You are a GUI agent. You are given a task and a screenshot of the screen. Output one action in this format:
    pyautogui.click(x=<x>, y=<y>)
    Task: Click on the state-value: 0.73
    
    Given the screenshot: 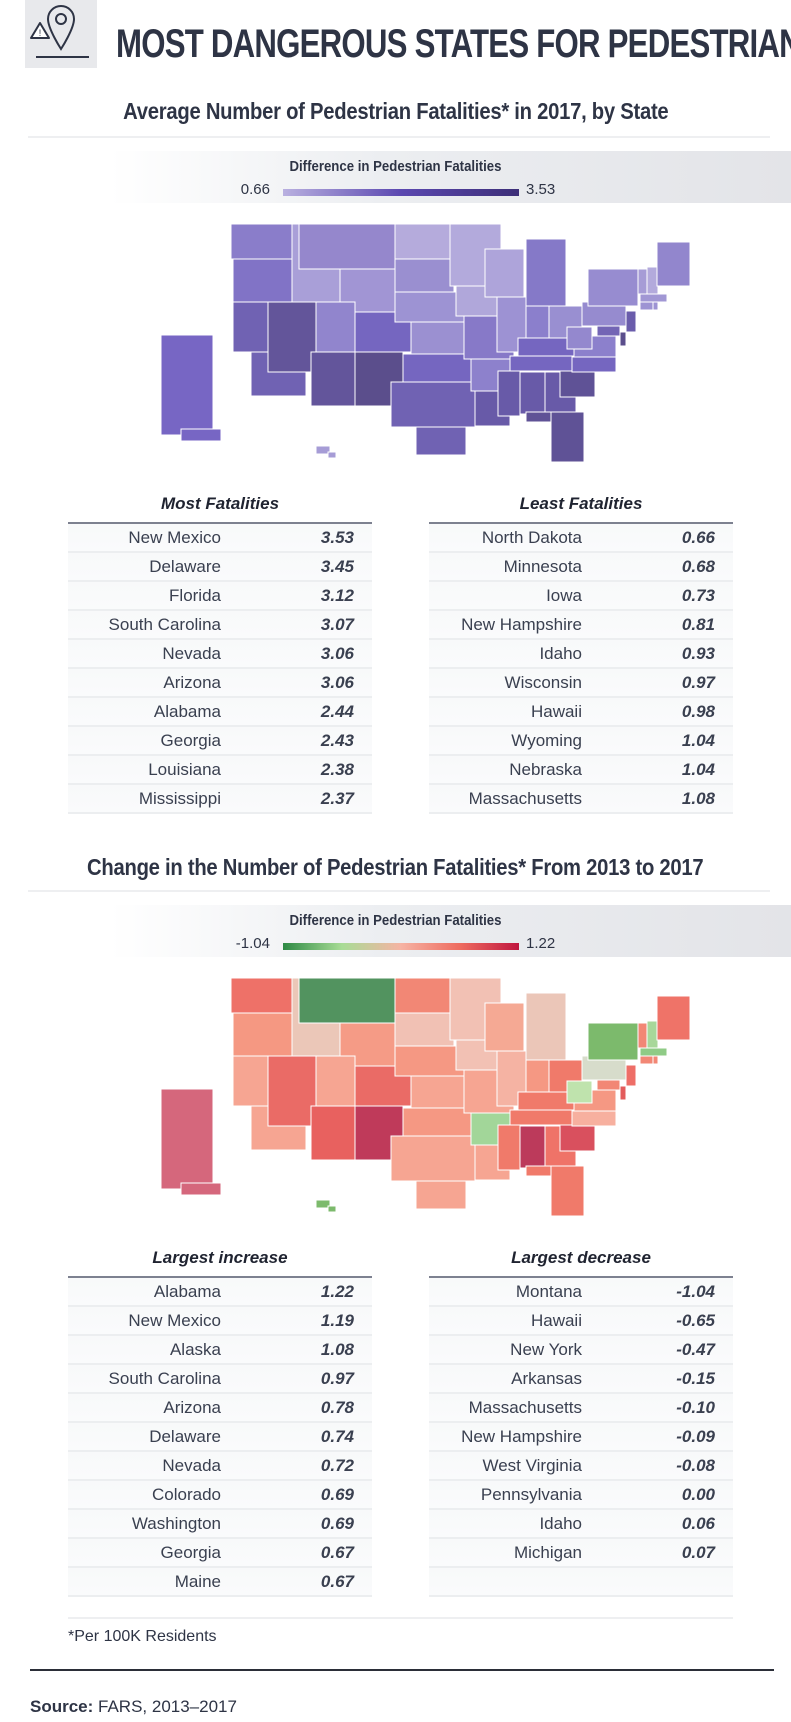 What is the action you would take?
    pyautogui.click(x=698, y=595)
    